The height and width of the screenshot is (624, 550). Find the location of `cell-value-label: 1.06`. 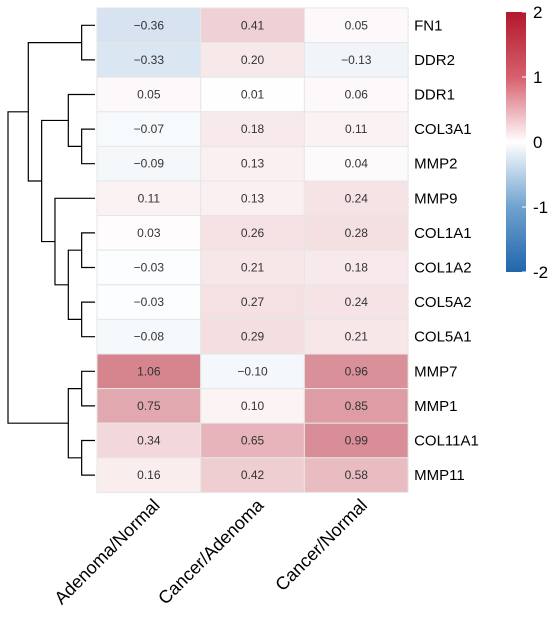

cell-value-label: 1.06 is located at coordinates (149, 371).